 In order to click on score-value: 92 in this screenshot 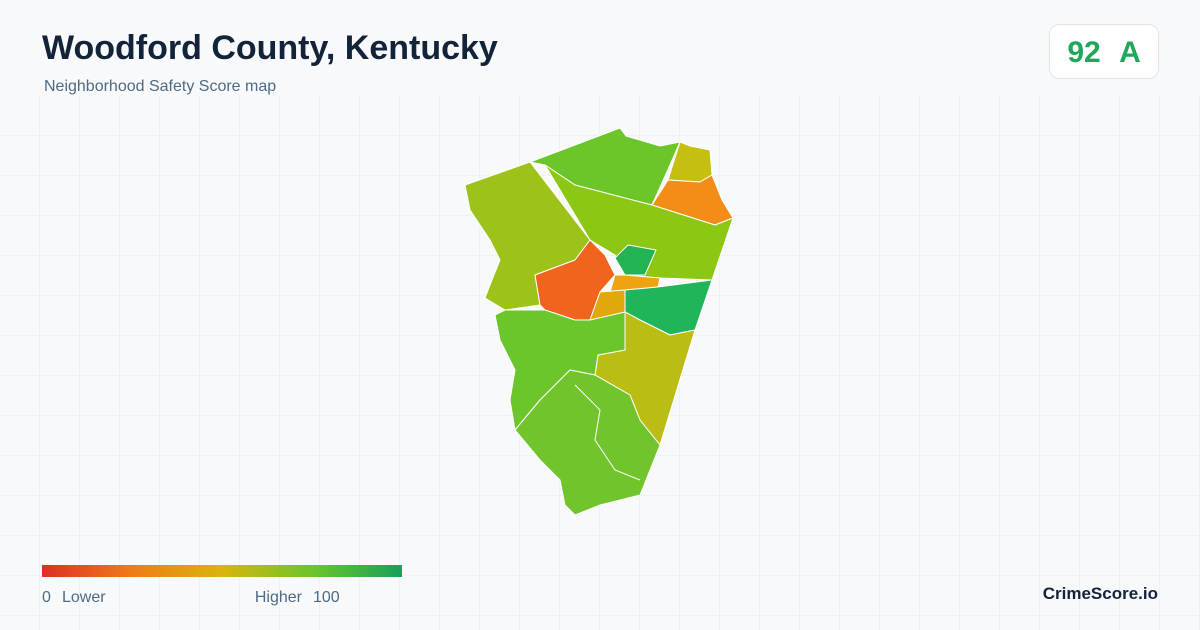, I will do `click(1083, 52)`.